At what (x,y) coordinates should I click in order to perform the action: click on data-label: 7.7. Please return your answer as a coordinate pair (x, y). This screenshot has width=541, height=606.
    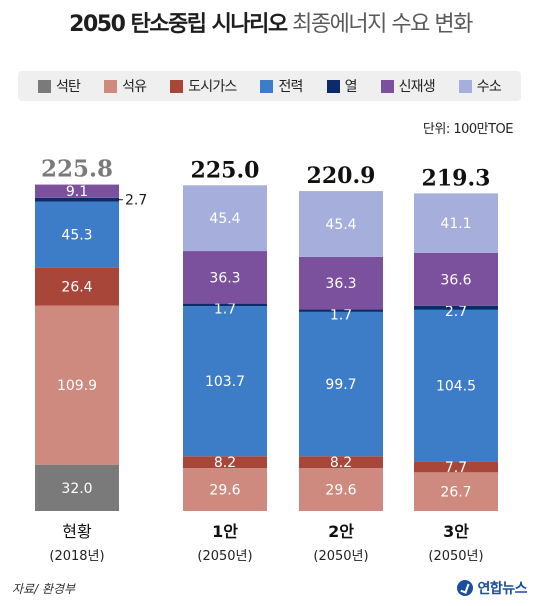
    Looking at the image, I should click on (456, 468).